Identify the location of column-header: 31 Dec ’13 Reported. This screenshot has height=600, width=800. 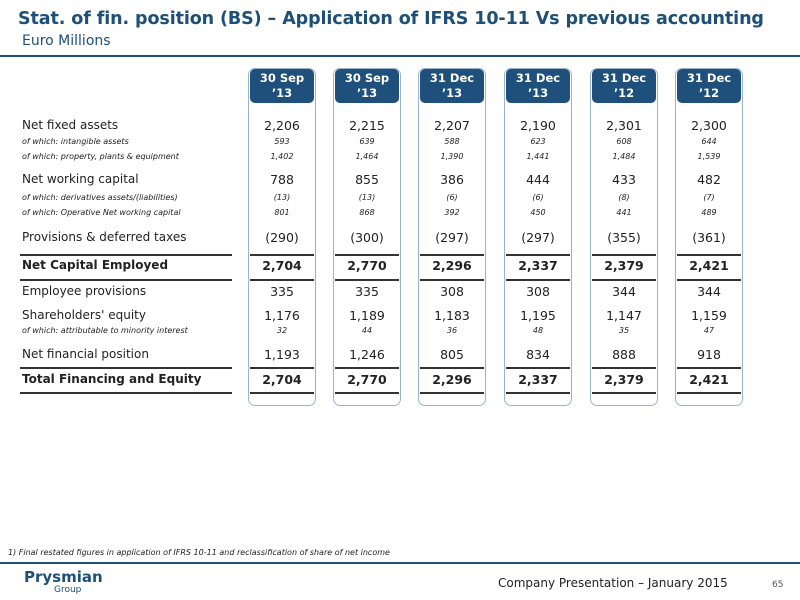
(538, 92).